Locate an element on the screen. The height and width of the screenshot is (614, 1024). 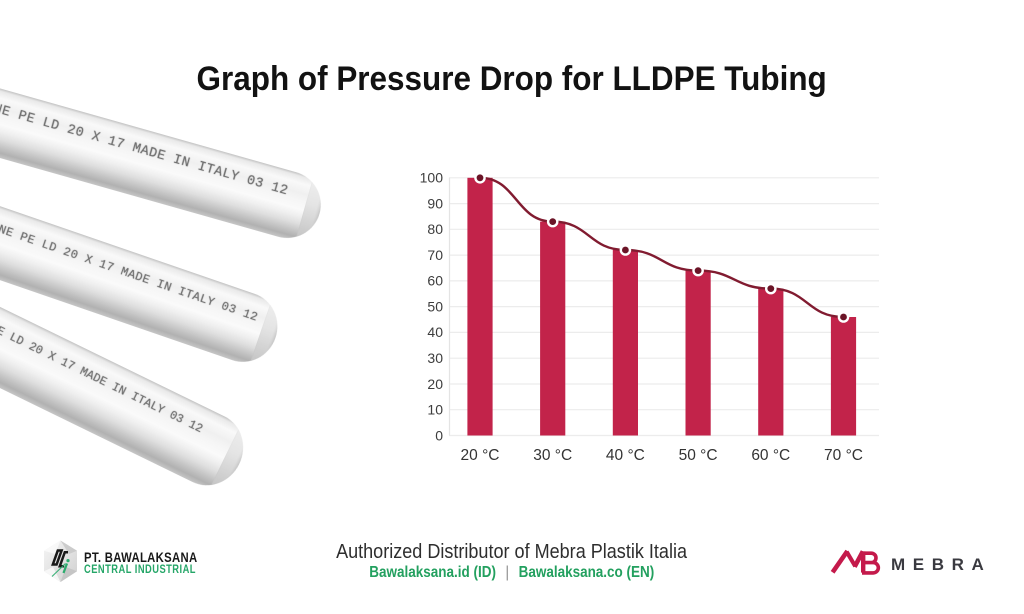
svg-text: 50 is located at coordinates (435, 306).